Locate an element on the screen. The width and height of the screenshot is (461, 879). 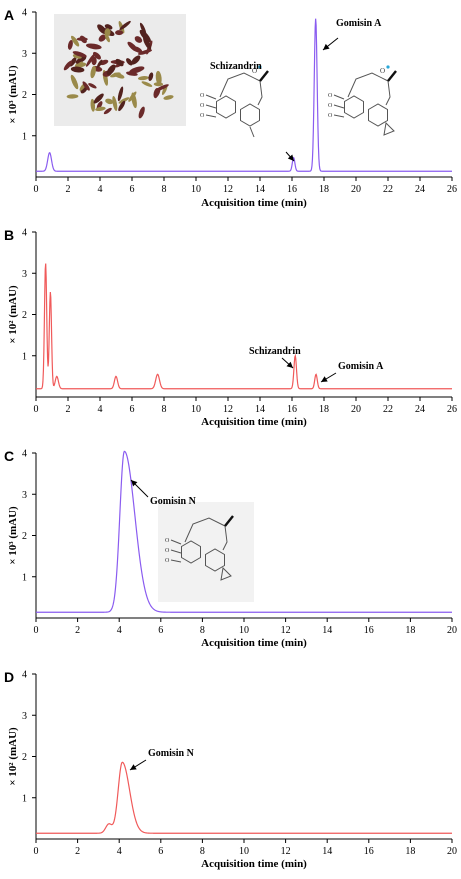
cyclooctadiene-ring is located at coordinates (241, 89).